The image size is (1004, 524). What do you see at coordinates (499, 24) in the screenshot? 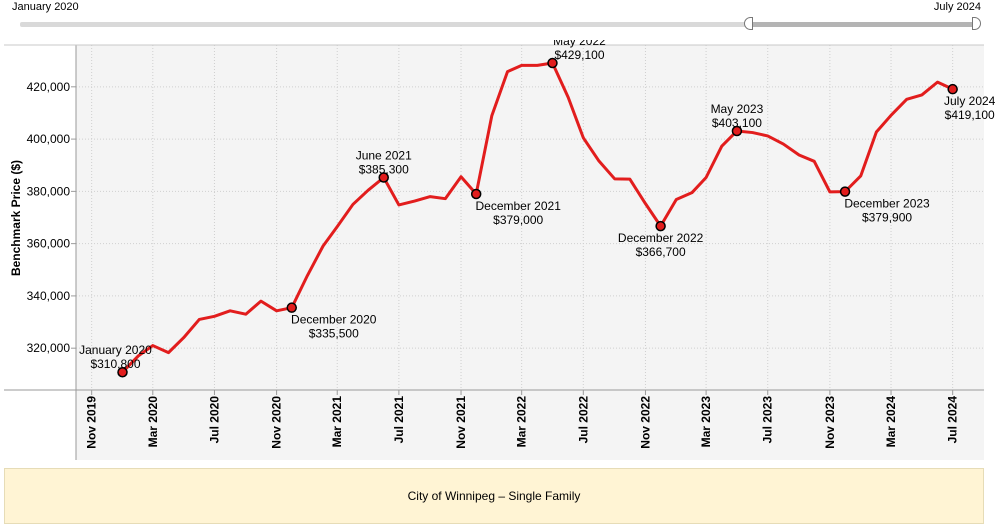
I see `date-range-slider-track` at bounding box center [499, 24].